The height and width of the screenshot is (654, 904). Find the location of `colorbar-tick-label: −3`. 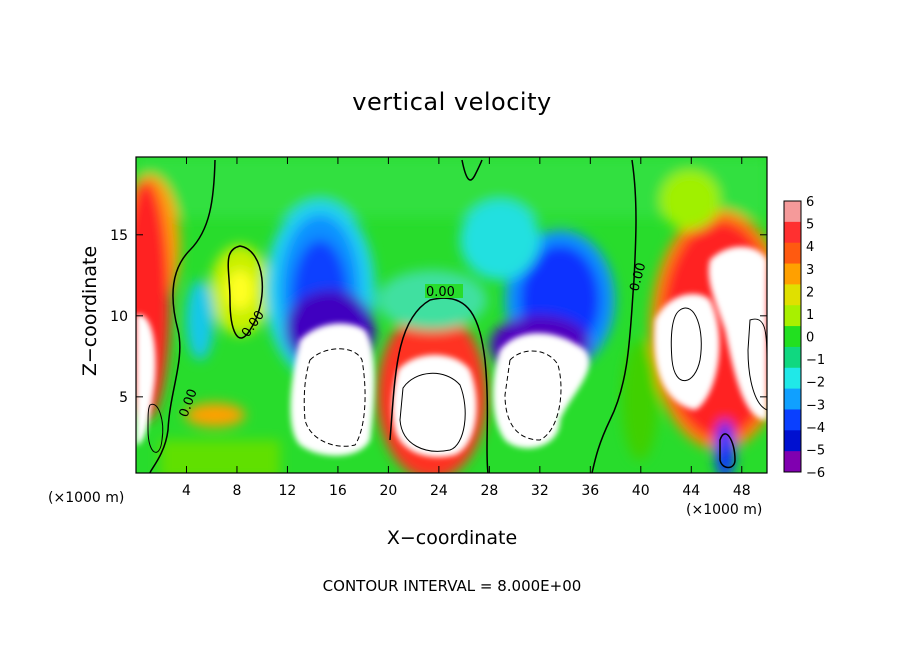

colorbar-tick-label: −3 is located at coordinates (815, 405).